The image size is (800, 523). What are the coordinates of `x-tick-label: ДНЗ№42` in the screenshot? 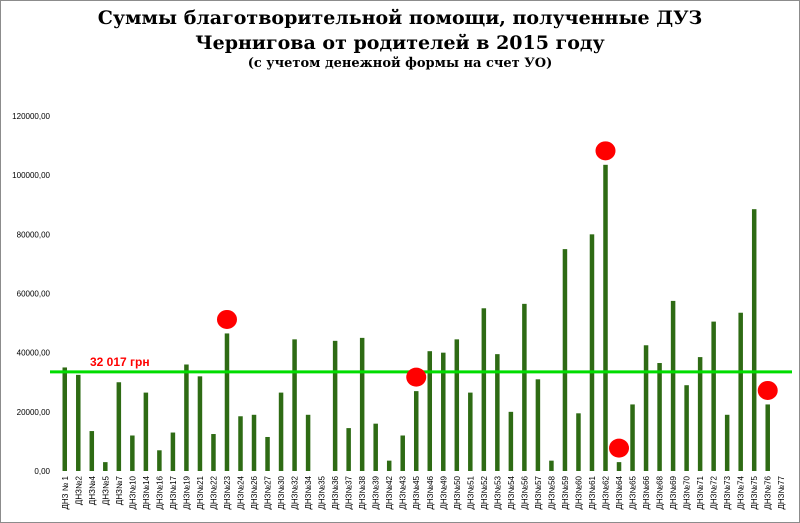 It's located at (389, 492).